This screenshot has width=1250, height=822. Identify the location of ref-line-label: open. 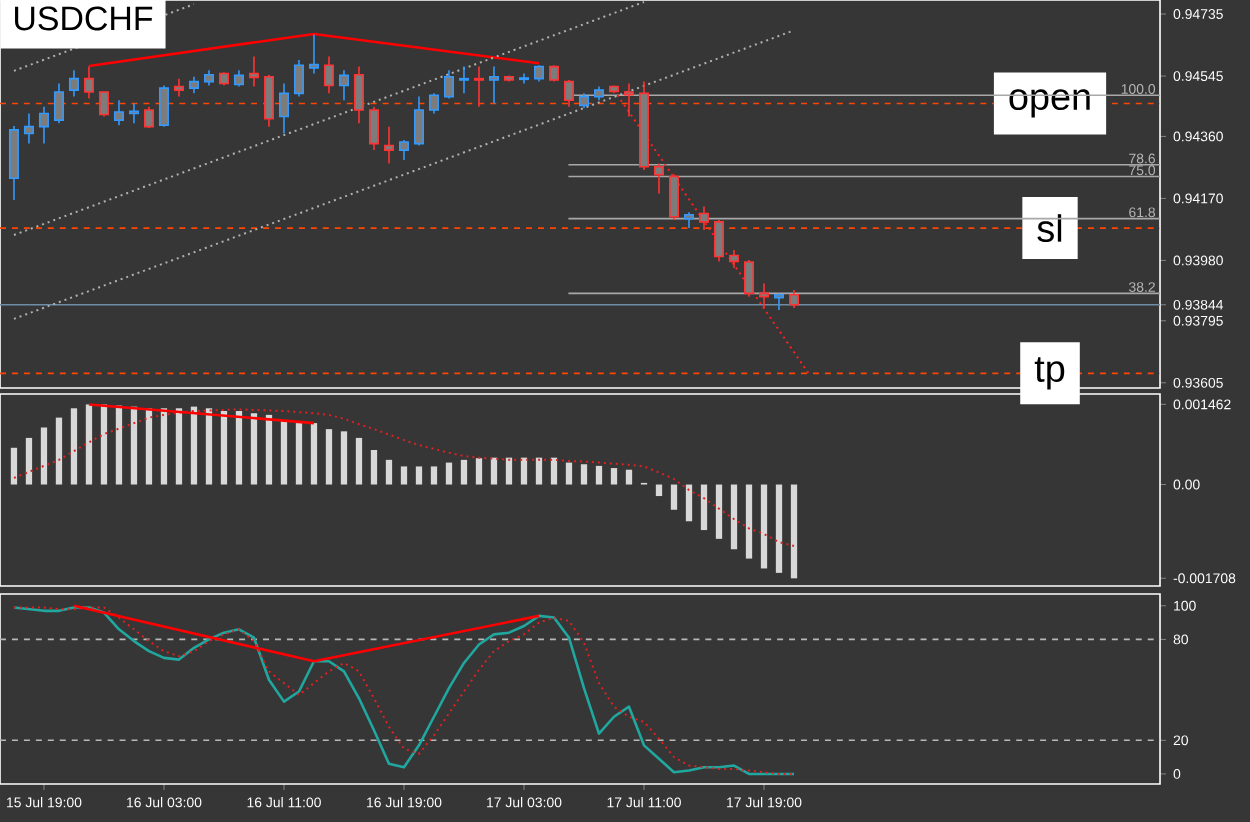
(1049, 103).